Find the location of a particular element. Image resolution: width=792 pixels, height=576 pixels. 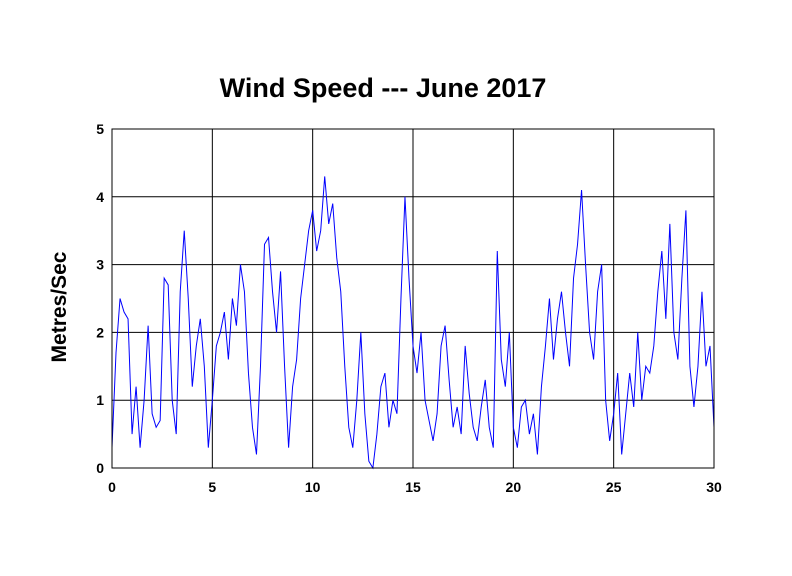

x-tick-label: 10 is located at coordinates (313, 487).